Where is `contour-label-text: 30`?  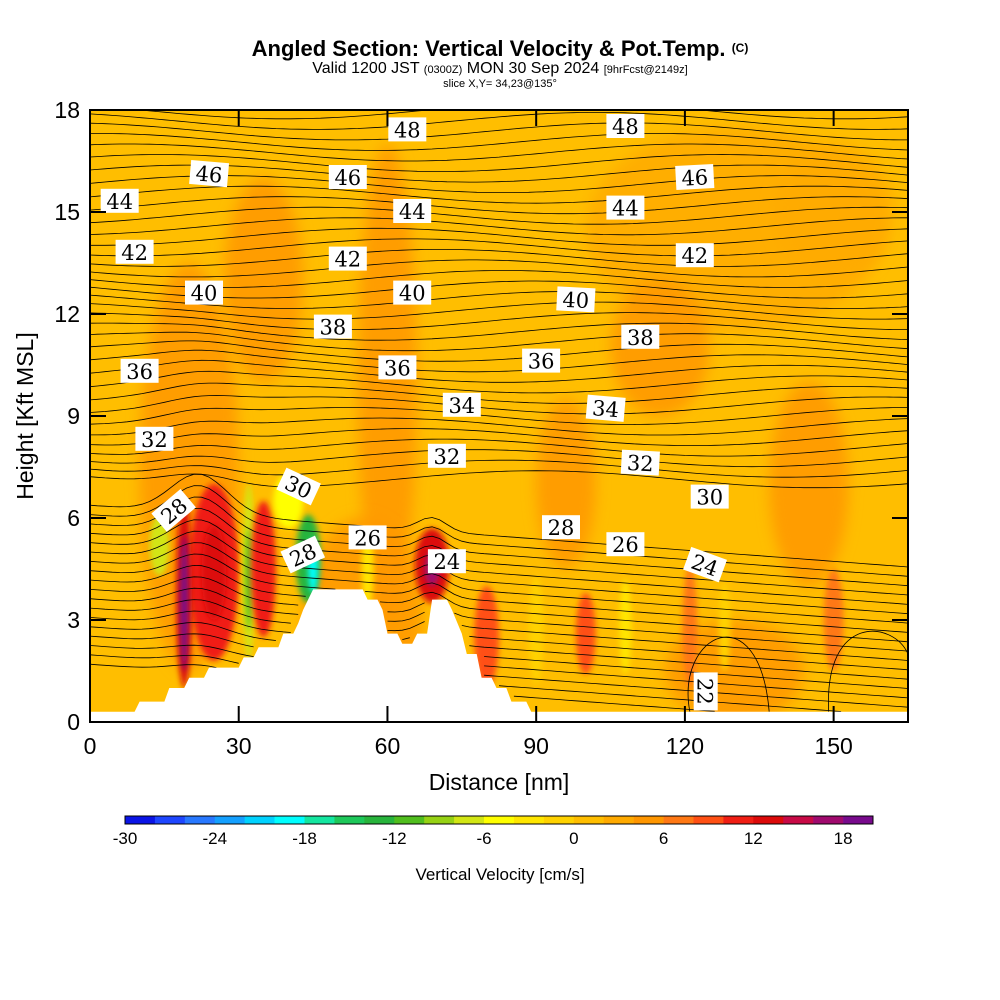
contour-label-text: 30 is located at coordinates (709, 498).